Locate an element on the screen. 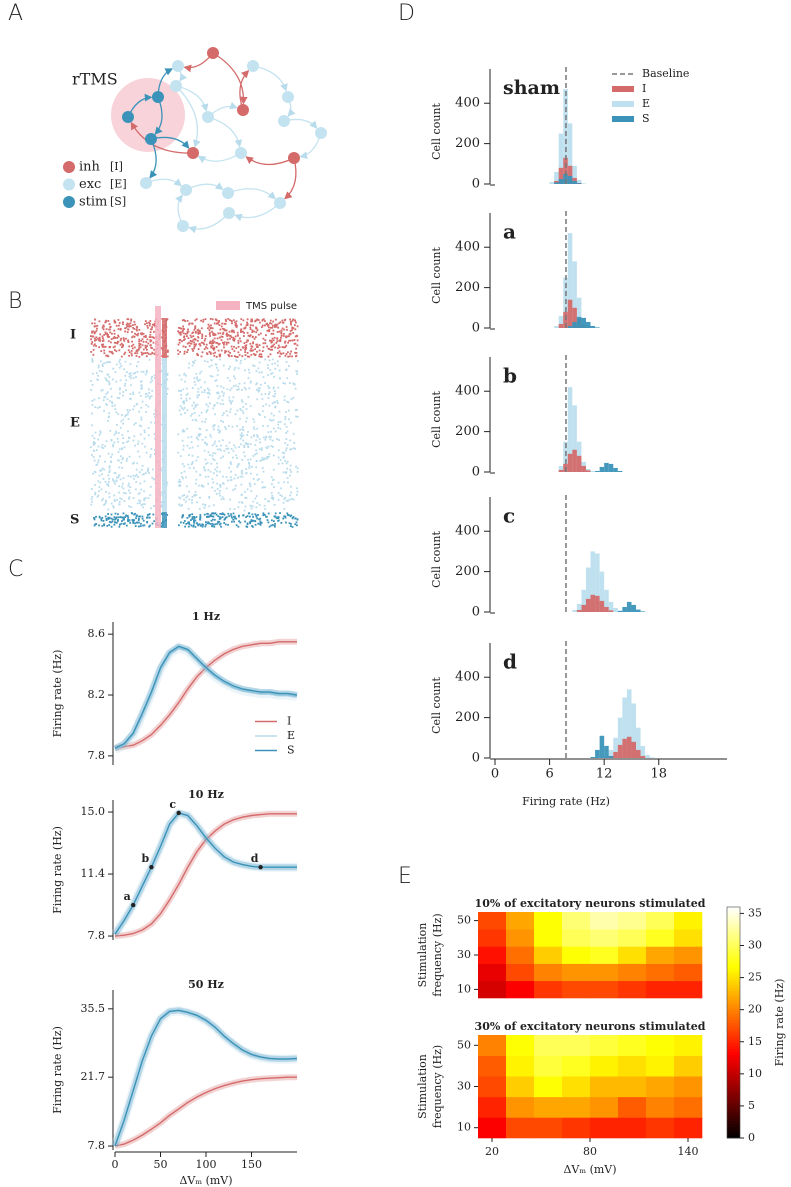 The width and height of the screenshot is (791, 1187). colorbar-tick-label: 35 is located at coordinates (755, 912).